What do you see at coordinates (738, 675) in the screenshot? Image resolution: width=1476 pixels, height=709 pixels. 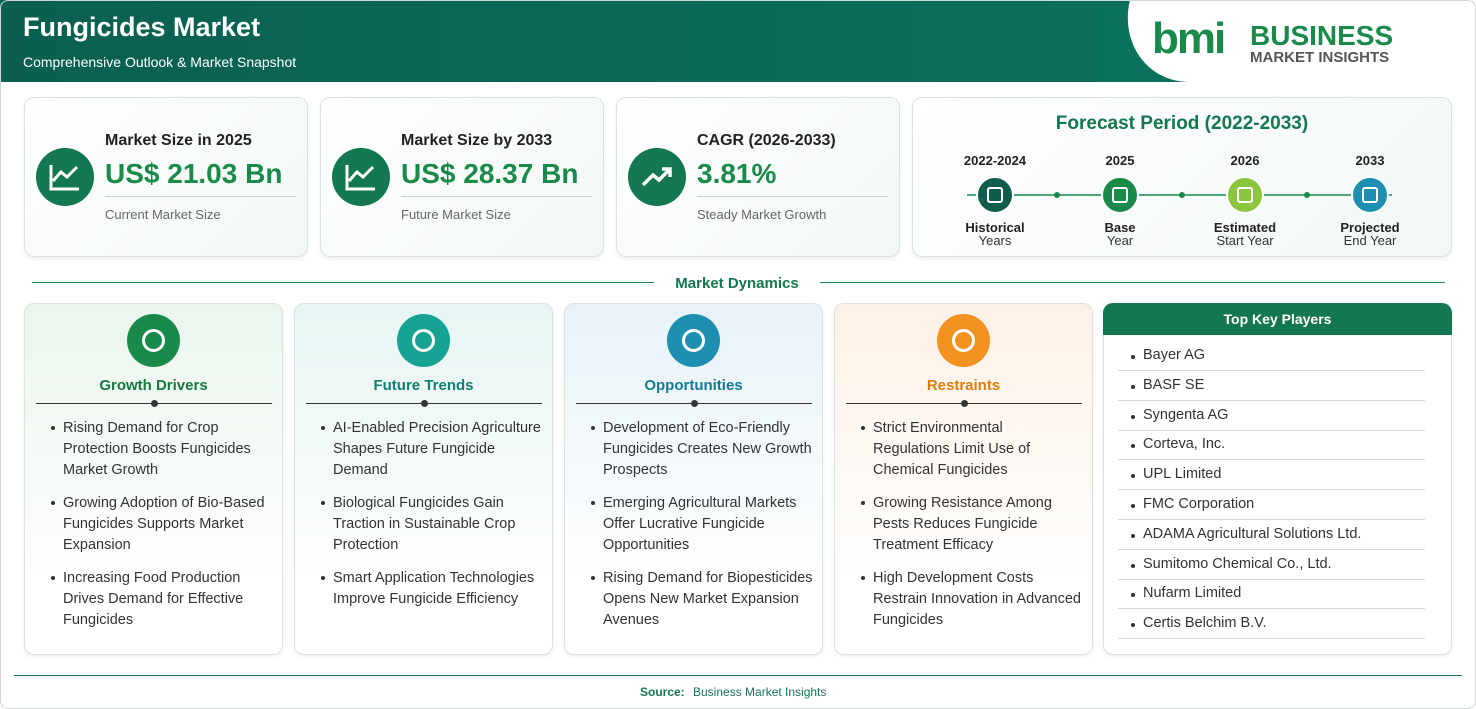 I see `footer-rule` at bounding box center [738, 675].